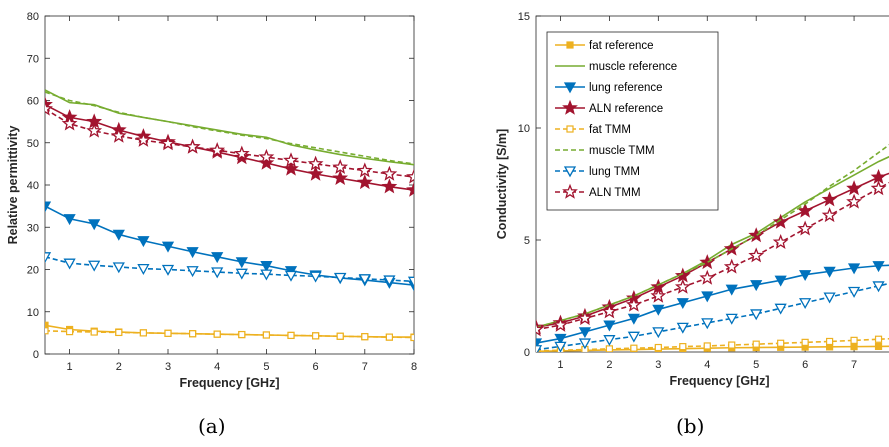 This screenshot has width=889, height=447. I want to click on y-tick-label: 15, so click(524, 17).